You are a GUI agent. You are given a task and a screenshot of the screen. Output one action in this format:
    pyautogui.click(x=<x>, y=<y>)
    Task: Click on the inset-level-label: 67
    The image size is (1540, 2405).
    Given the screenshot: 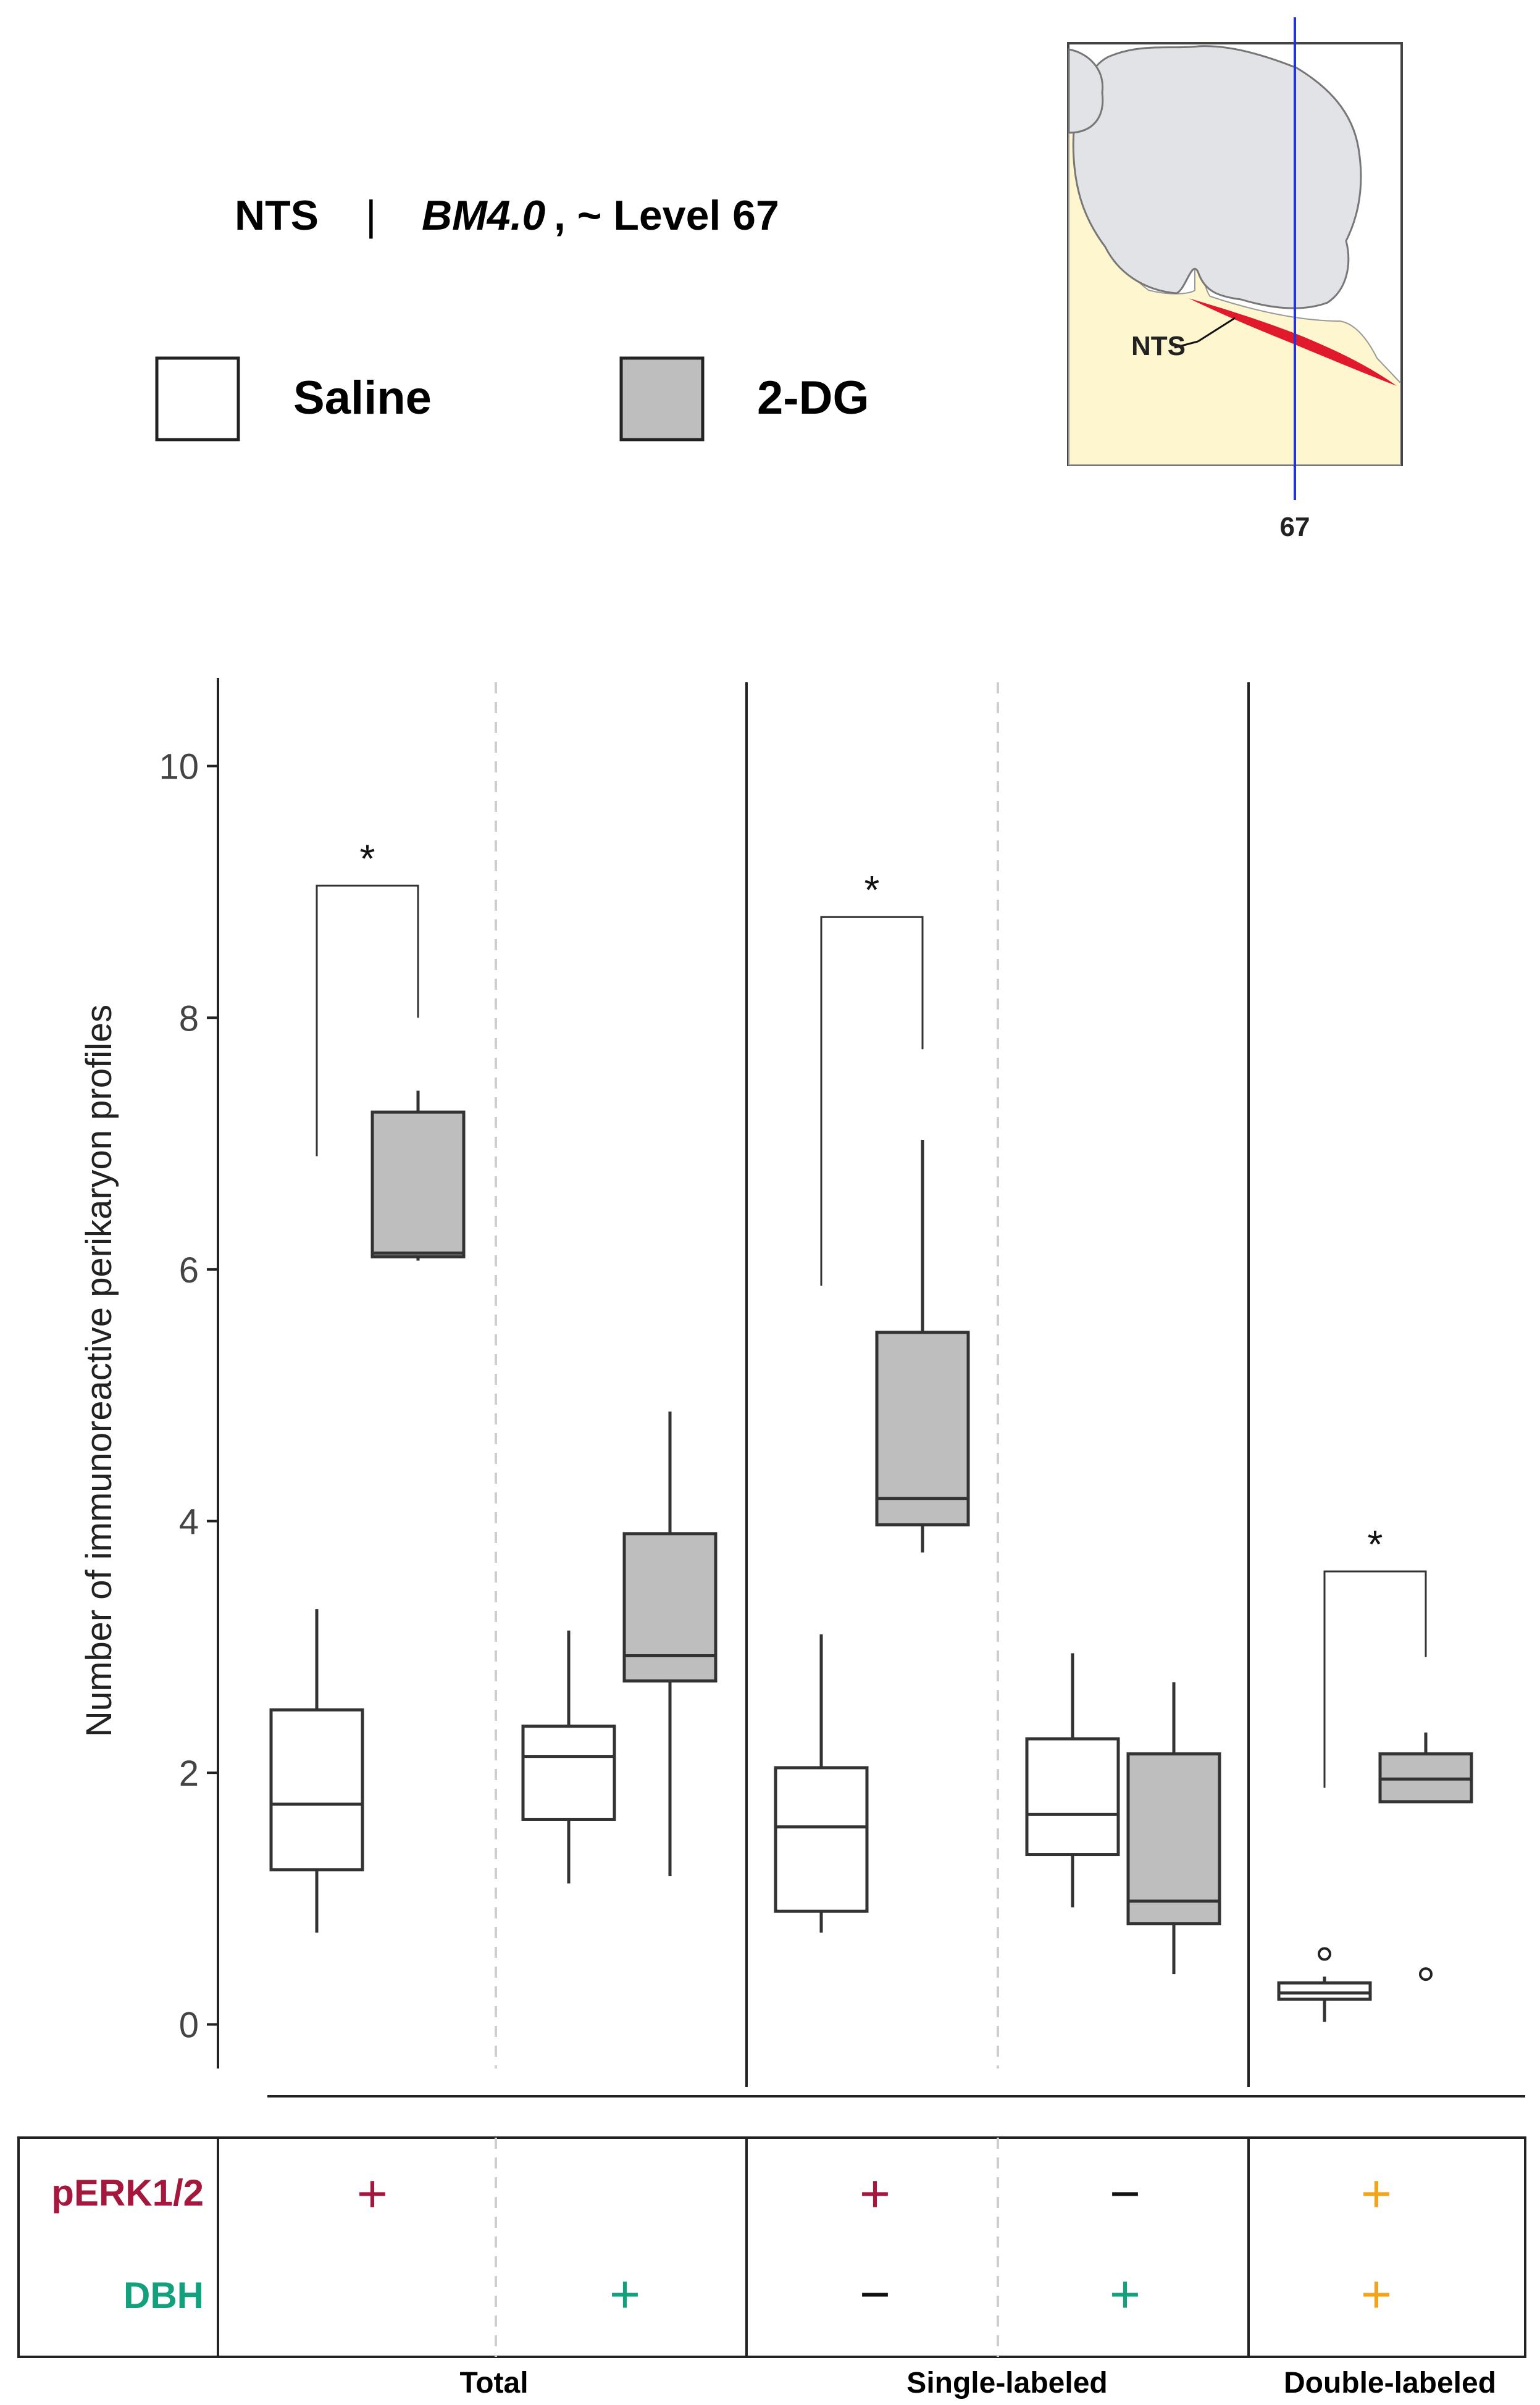 What is the action you would take?
    pyautogui.click(x=1295, y=527)
    